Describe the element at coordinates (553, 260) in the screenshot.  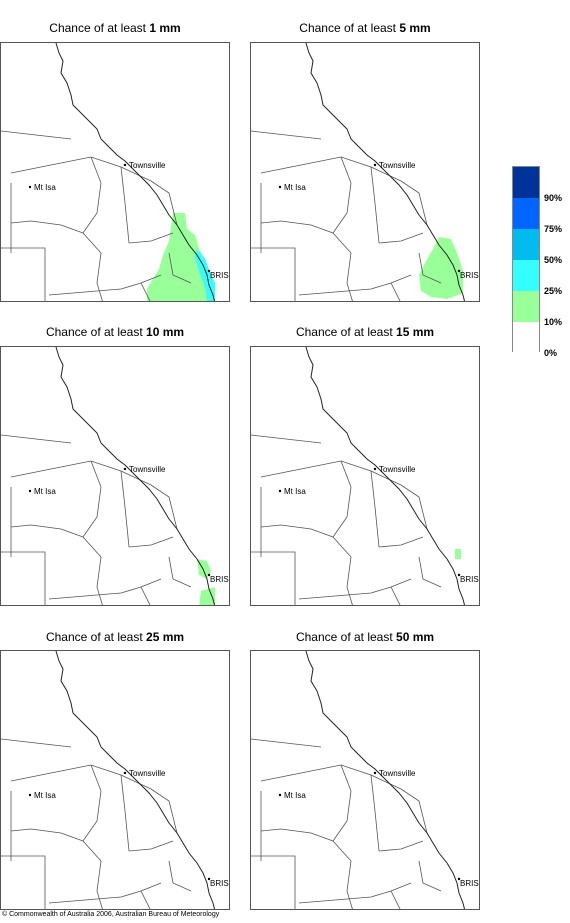
I see `legend-label-50: 50%` at that location.